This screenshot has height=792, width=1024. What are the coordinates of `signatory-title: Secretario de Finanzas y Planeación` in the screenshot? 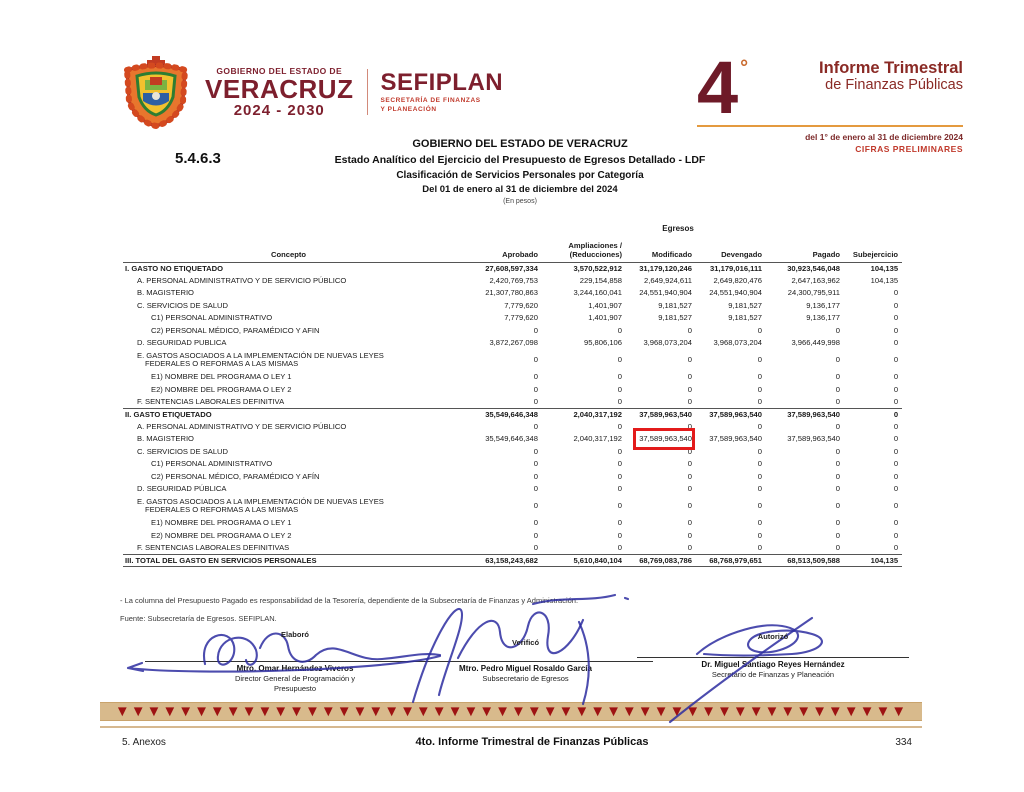 It's located at (773, 674).